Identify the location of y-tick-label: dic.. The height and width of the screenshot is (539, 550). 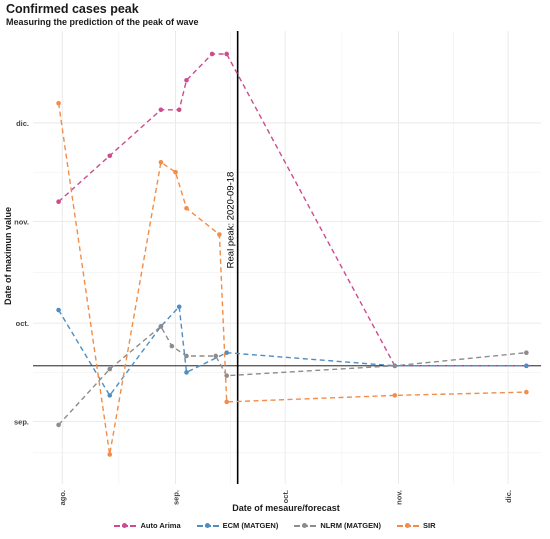
(22, 123).